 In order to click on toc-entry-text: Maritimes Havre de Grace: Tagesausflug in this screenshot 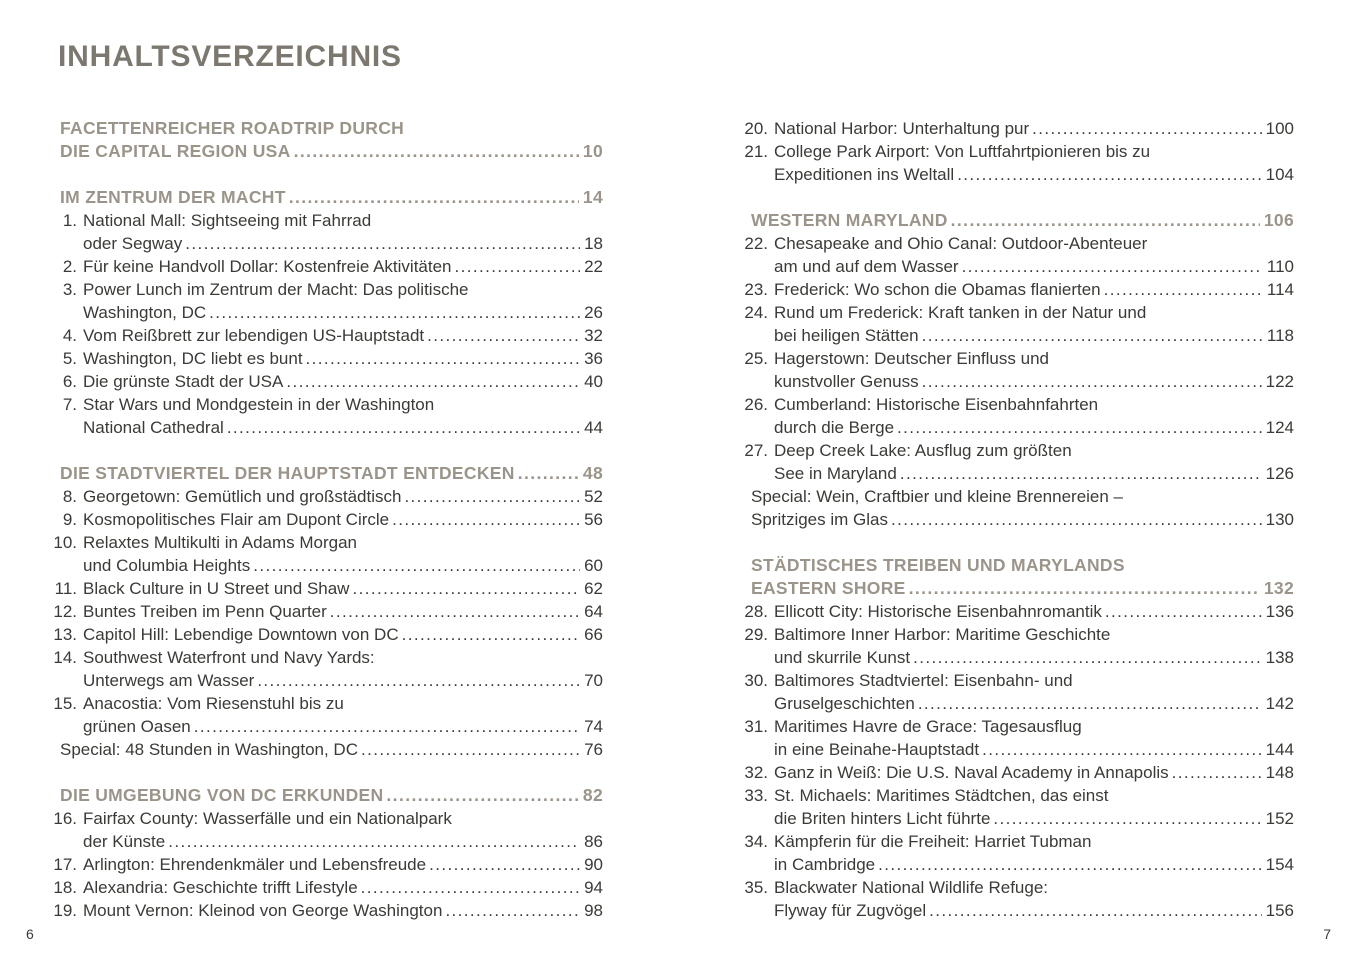, I will do `click(928, 726)`.